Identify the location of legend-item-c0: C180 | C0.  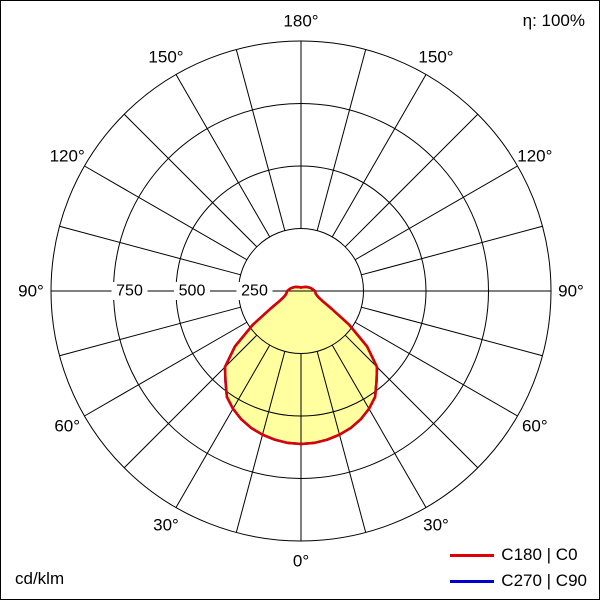
(518, 555).